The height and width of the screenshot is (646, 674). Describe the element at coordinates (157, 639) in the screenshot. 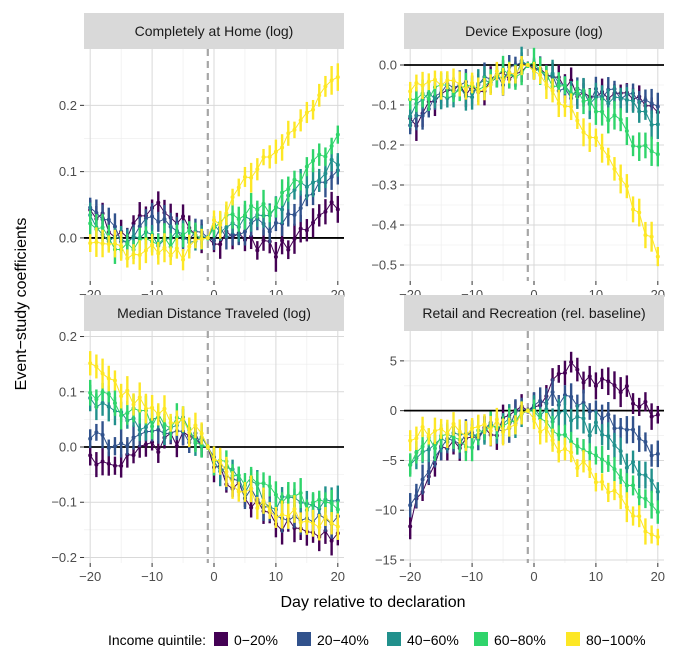

I see `legend-title: Income quintile:` at that location.